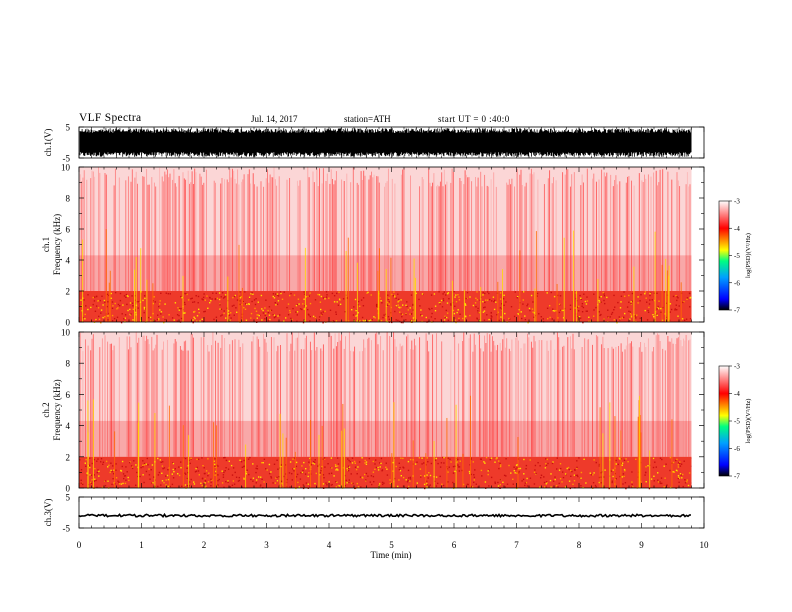 The height and width of the screenshot is (612, 792). Describe the element at coordinates (516, 545) in the screenshot. I see `x-tick-label: 7` at that location.